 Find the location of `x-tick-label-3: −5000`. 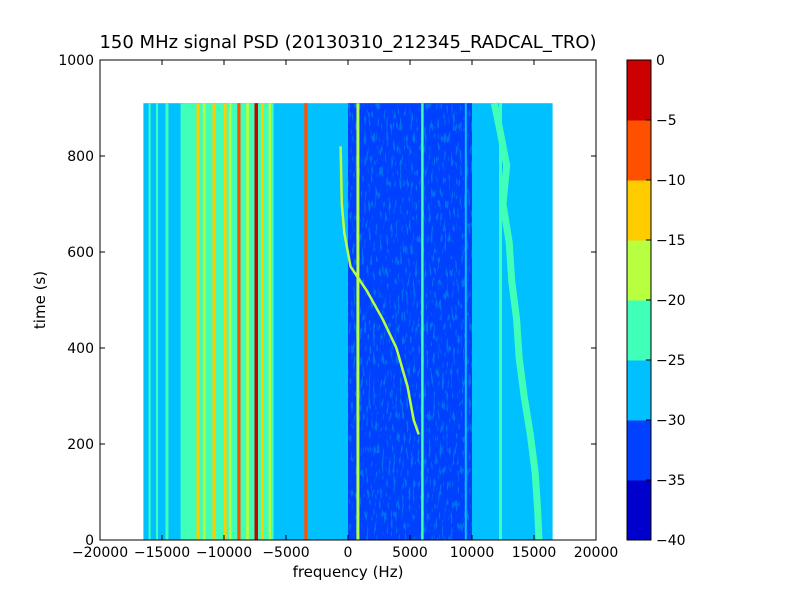

x-tick-label-3: −5000 is located at coordinates (285, 553).